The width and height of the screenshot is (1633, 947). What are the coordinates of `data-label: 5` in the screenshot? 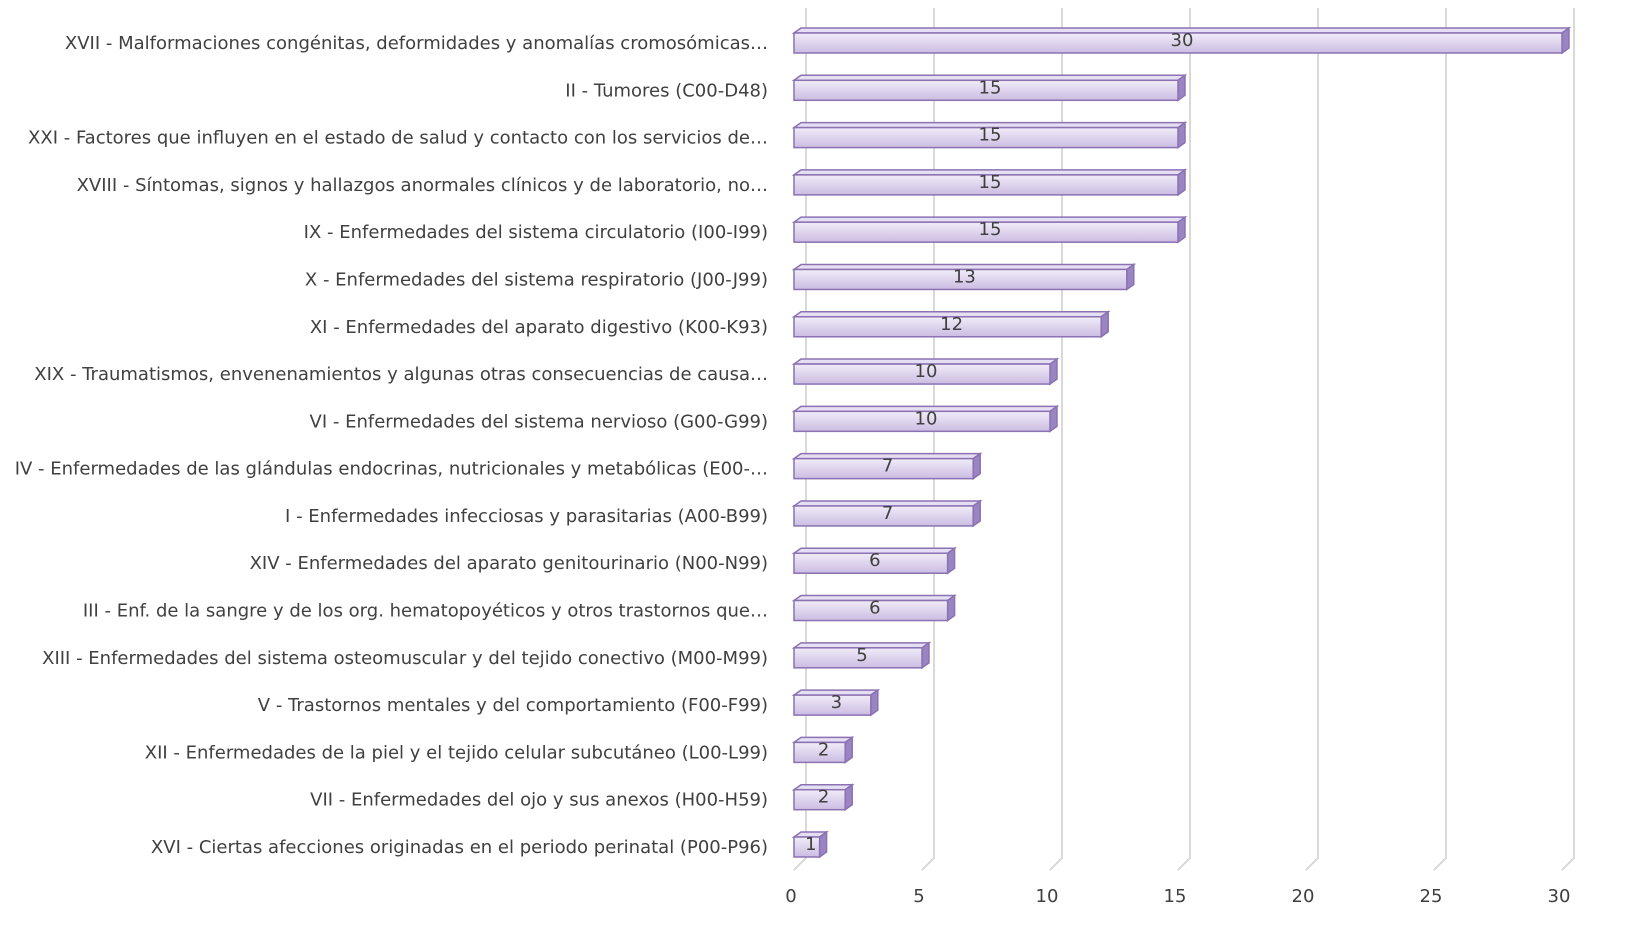 It's located at (861, 655).